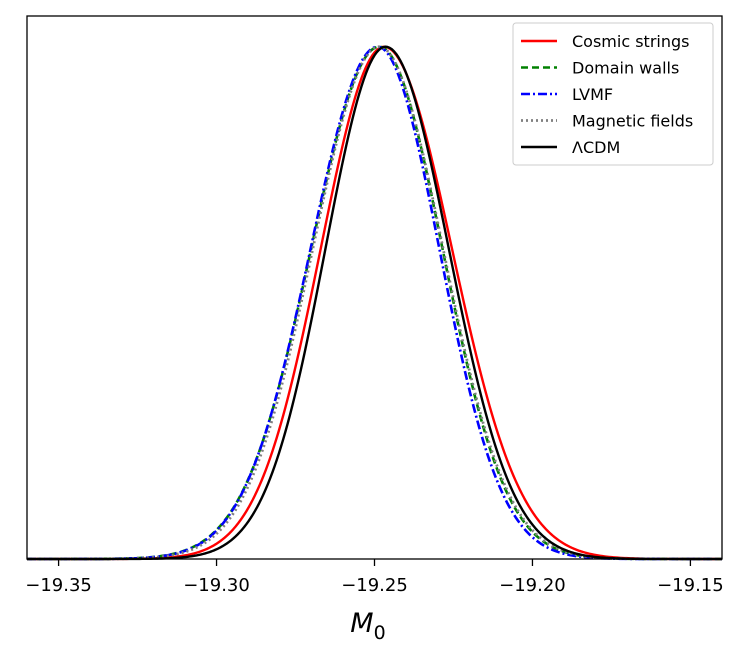 This screenshot has width=748, height=656. I want to click on x-tick-label-4: −19.15, so click(690, 585).